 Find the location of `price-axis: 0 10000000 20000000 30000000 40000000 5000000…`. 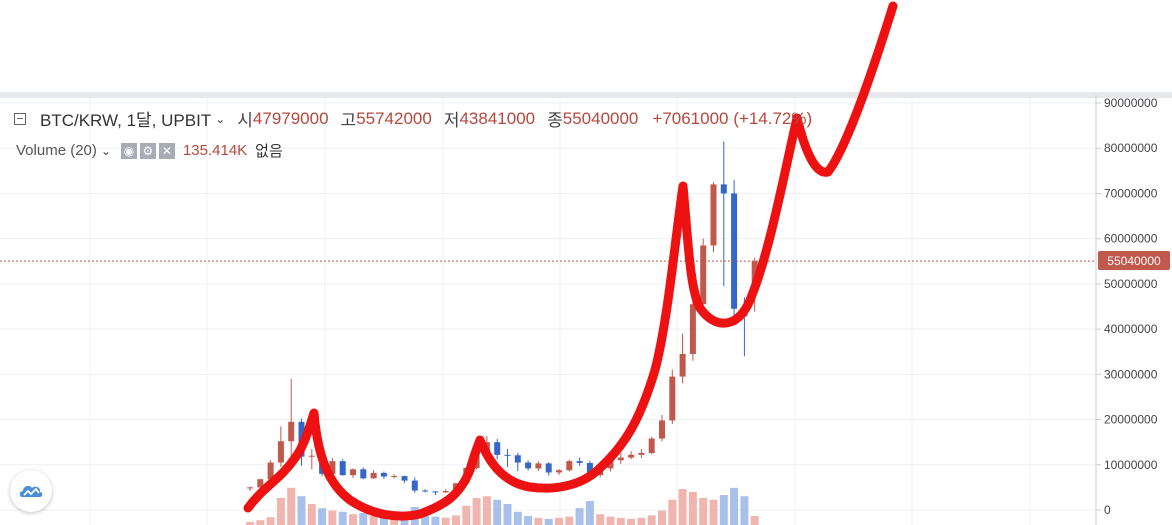

price-axis: 0 10000000 20000000 30000000 40000000 5000000… is located at coordinates (1126, 310).